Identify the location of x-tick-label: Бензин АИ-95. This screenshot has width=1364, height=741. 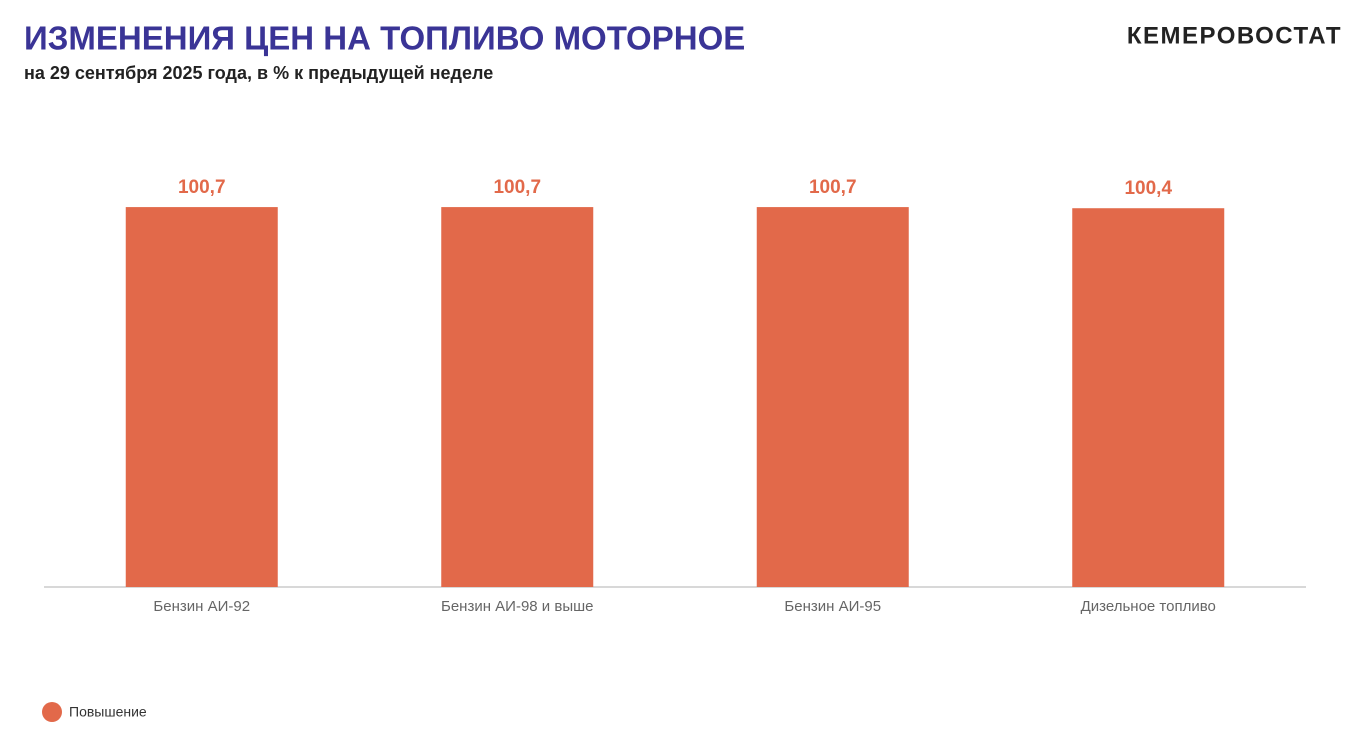
(832, 606).